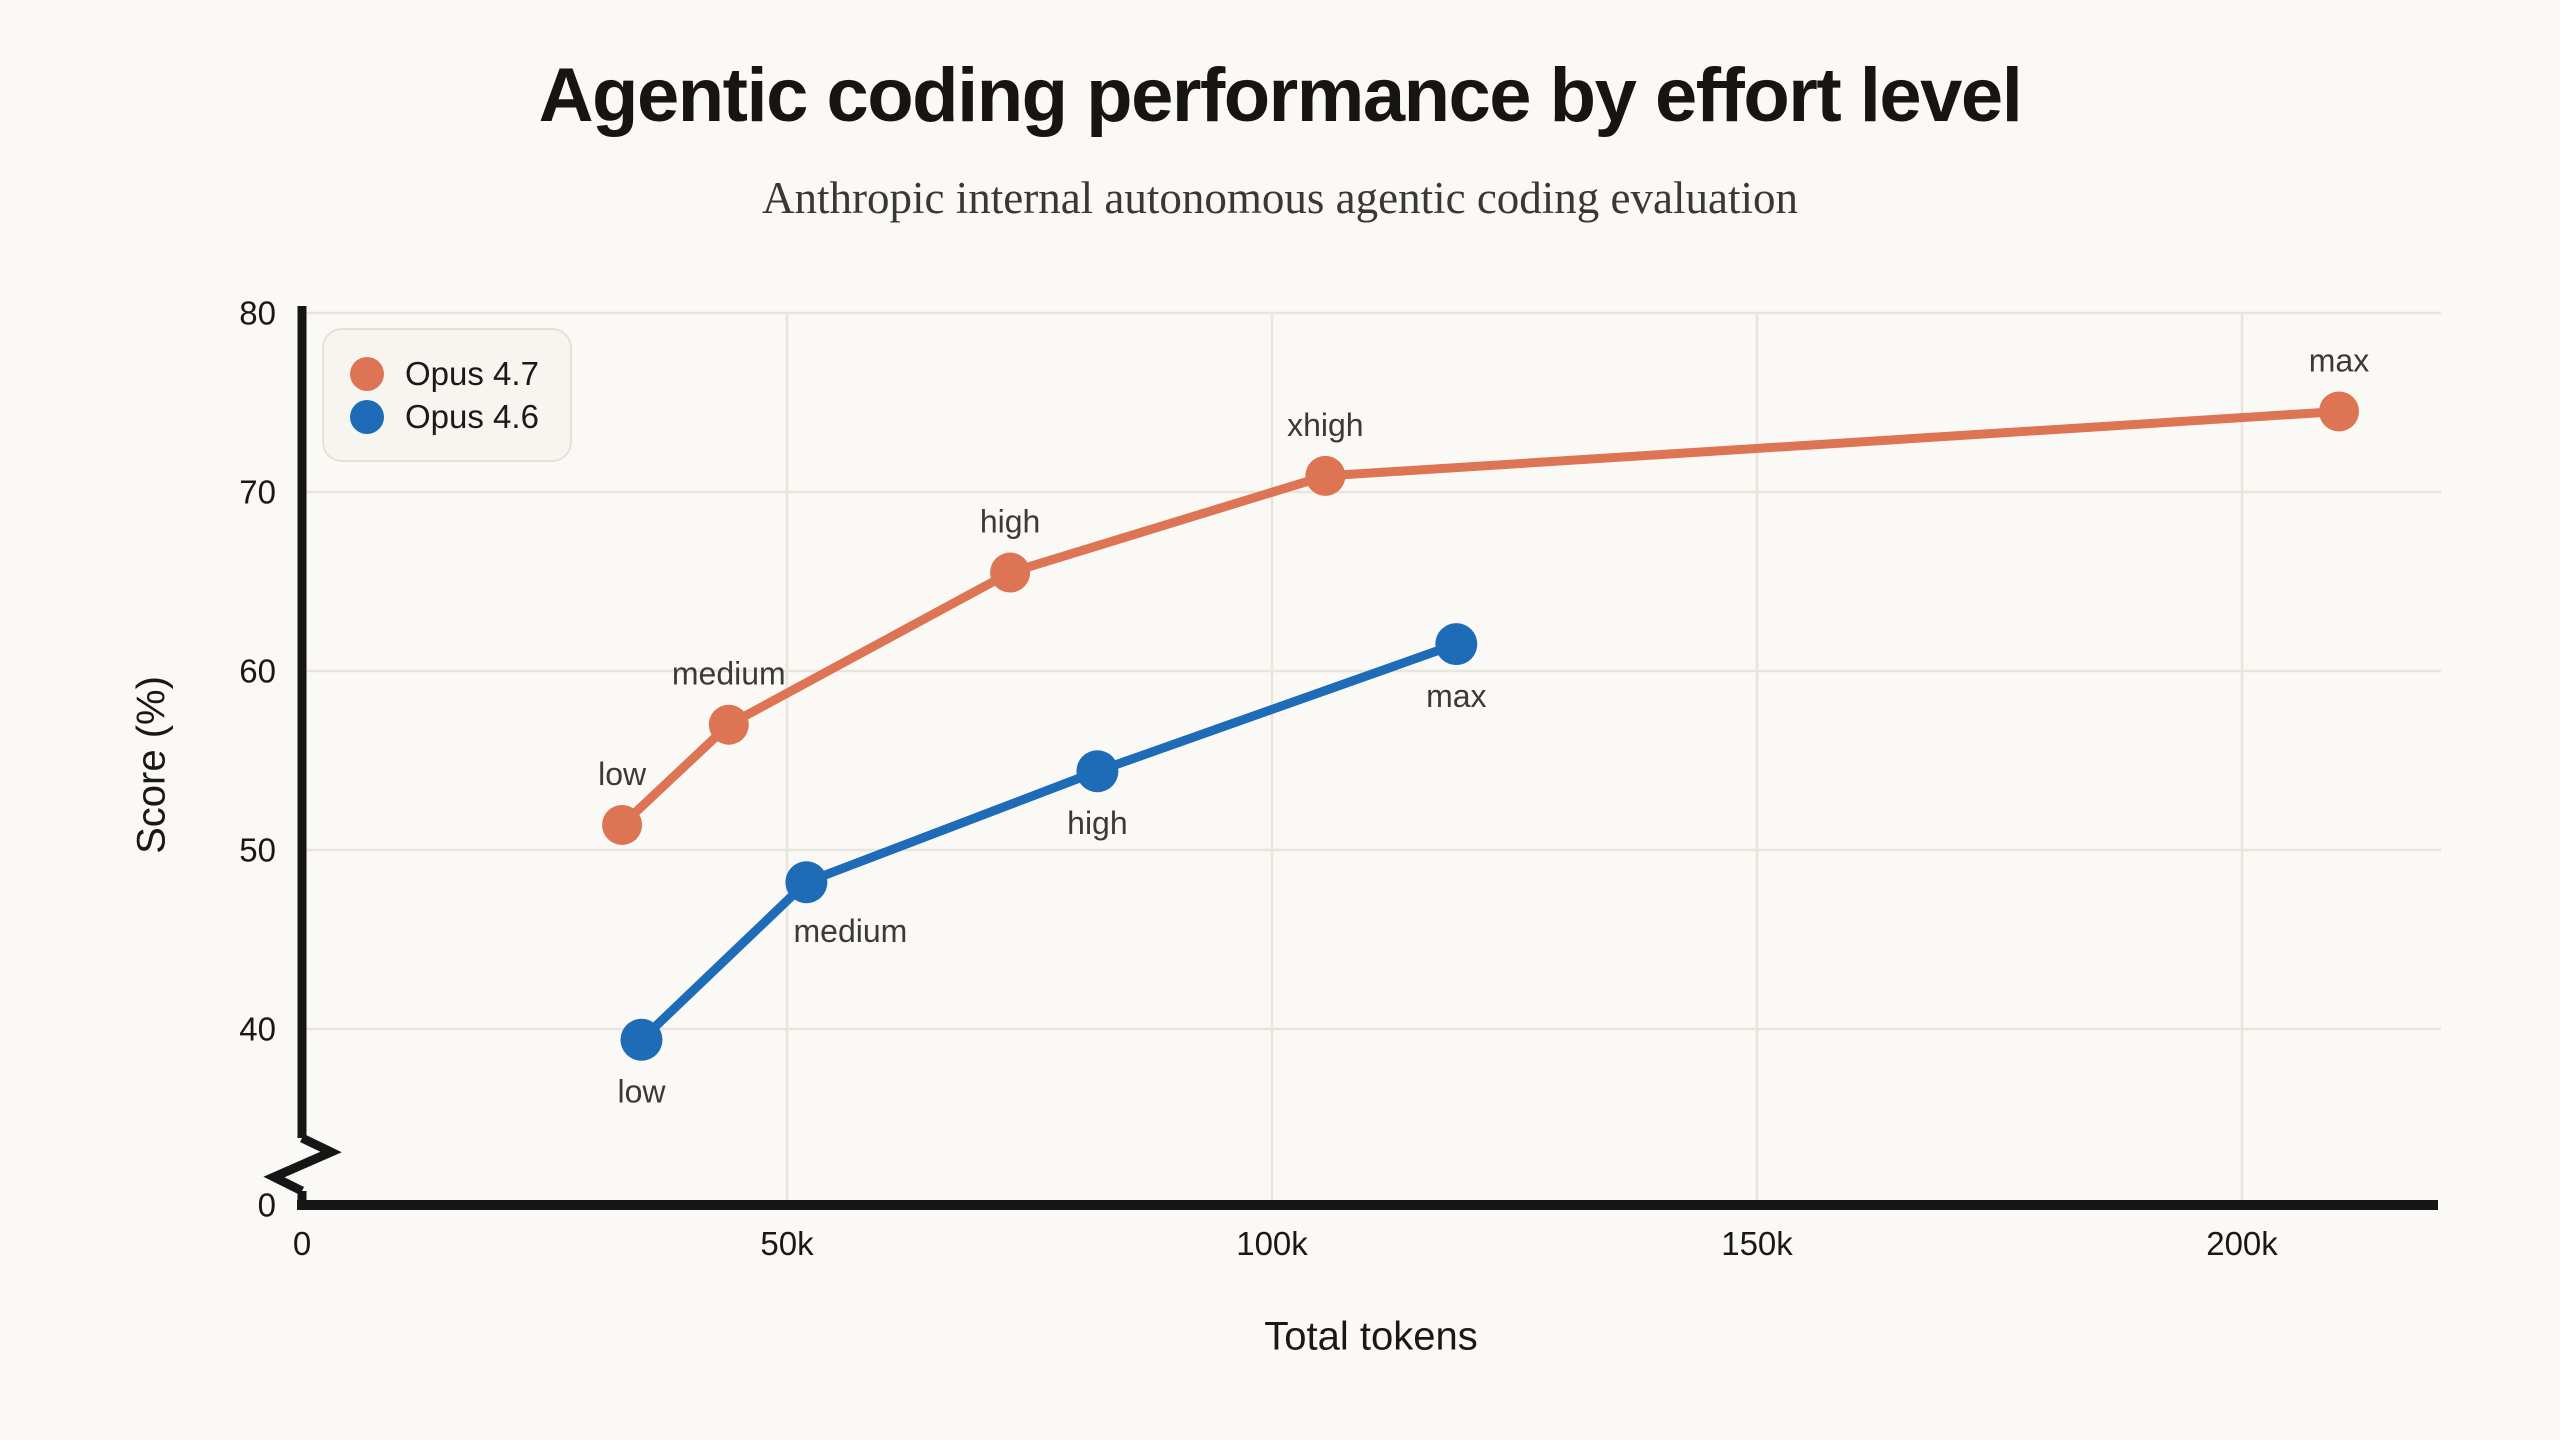  I want to click on y-axis-break-icon, so click(302, 1164).